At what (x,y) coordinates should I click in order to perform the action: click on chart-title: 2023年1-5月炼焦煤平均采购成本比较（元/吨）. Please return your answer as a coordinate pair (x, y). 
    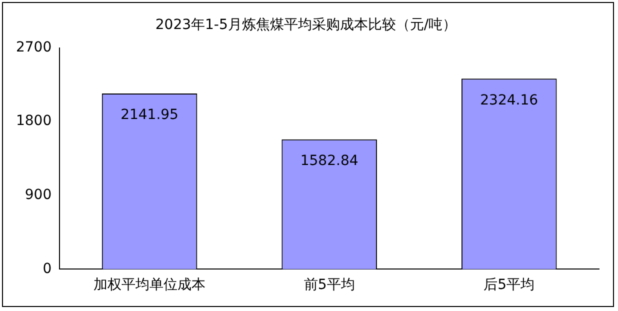
    Looking at the image, I should click on (306, 25).